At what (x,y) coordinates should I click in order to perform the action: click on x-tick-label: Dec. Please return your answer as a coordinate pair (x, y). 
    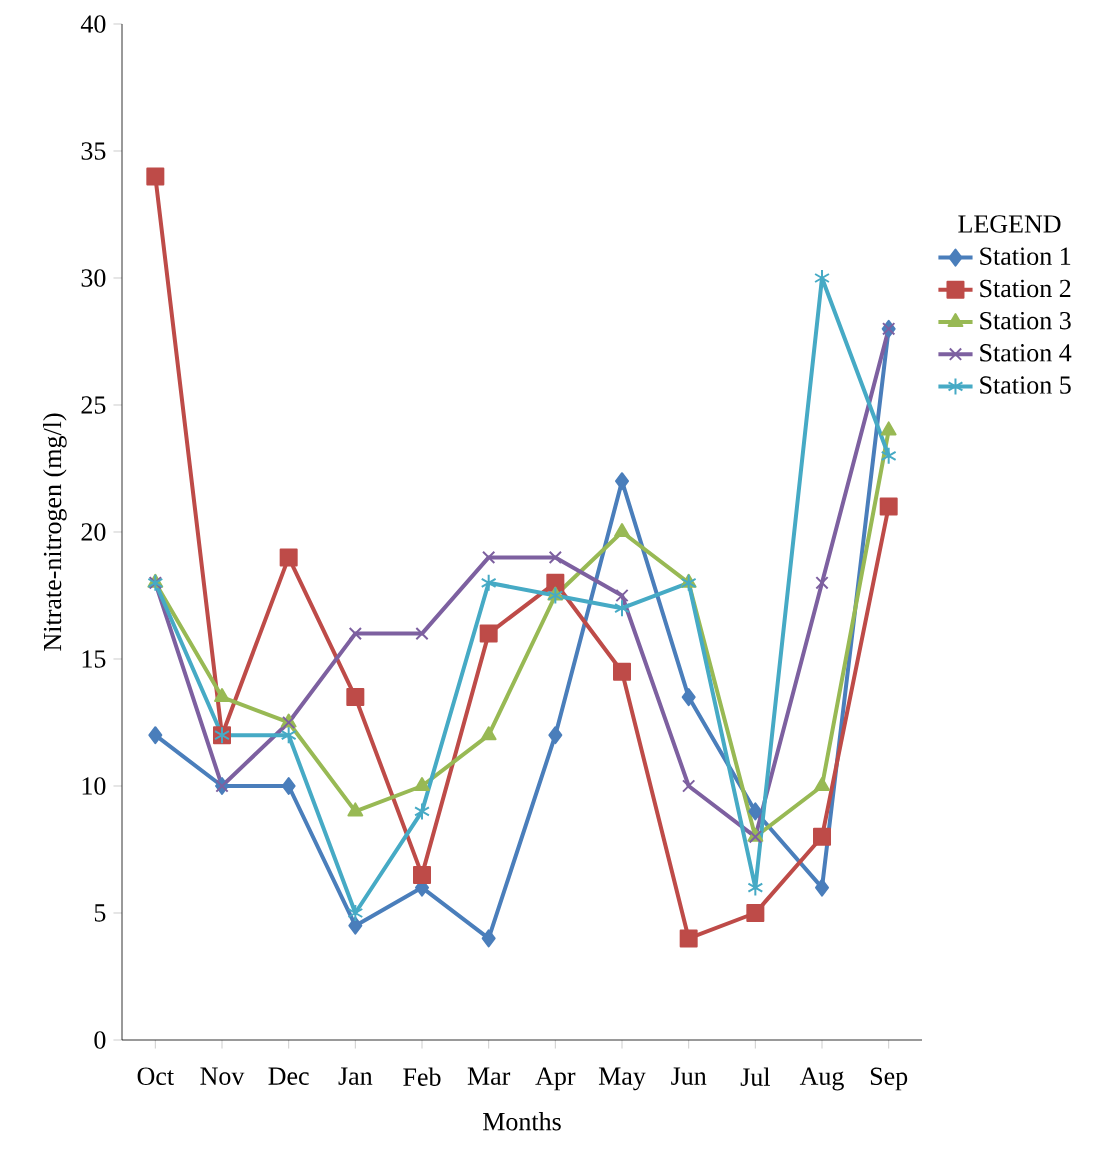
    Looking at the image, I should click on (288, 1076).